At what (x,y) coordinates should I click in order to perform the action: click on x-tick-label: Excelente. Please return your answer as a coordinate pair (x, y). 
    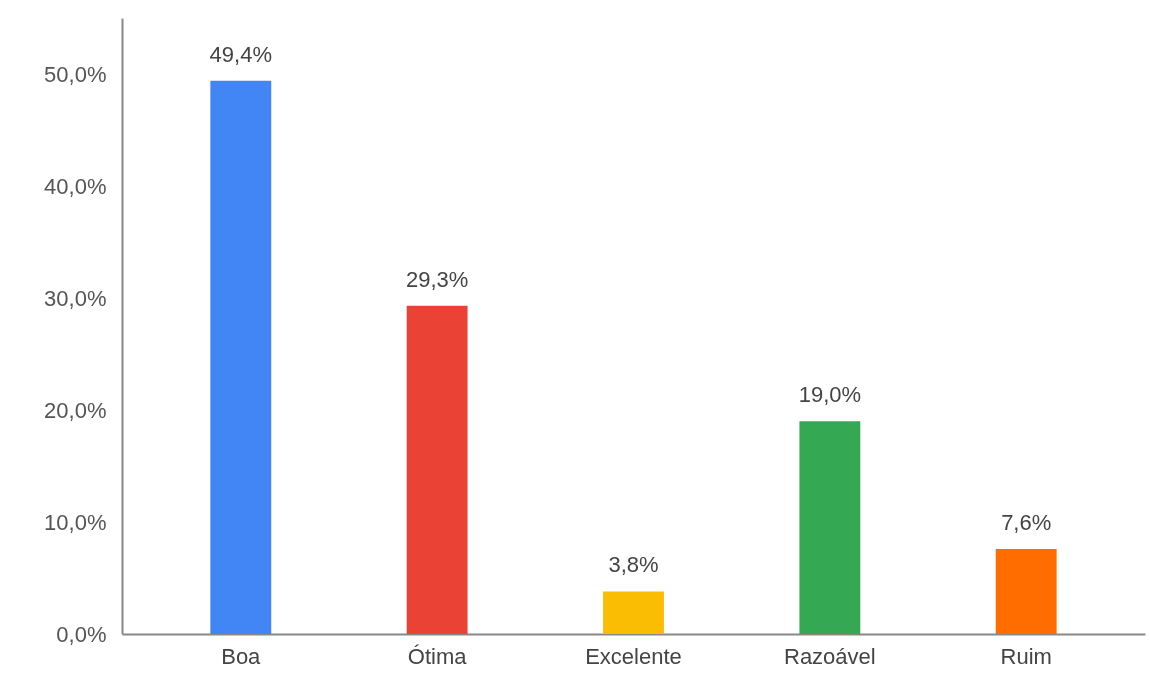
    Looking at the image, I should click on (633, 656).